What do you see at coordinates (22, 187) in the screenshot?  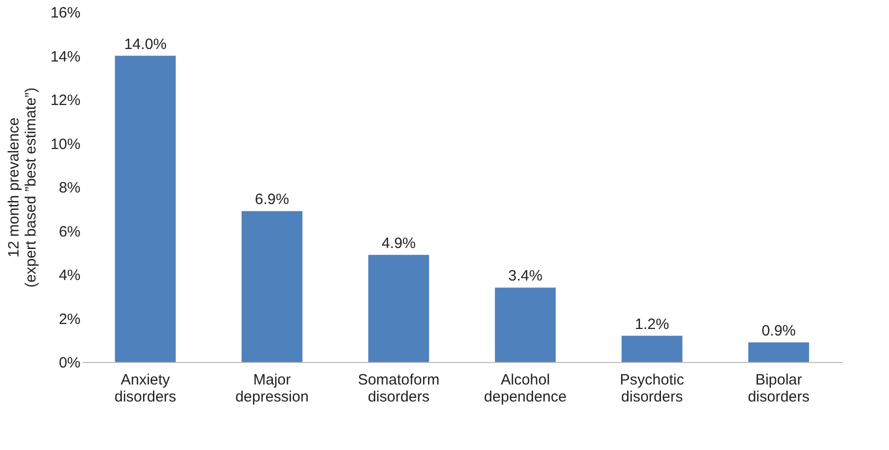 I see `y-axis-title: 12 month prevalence (expert based ”best estimate”)` at bounding box center [22, 187].